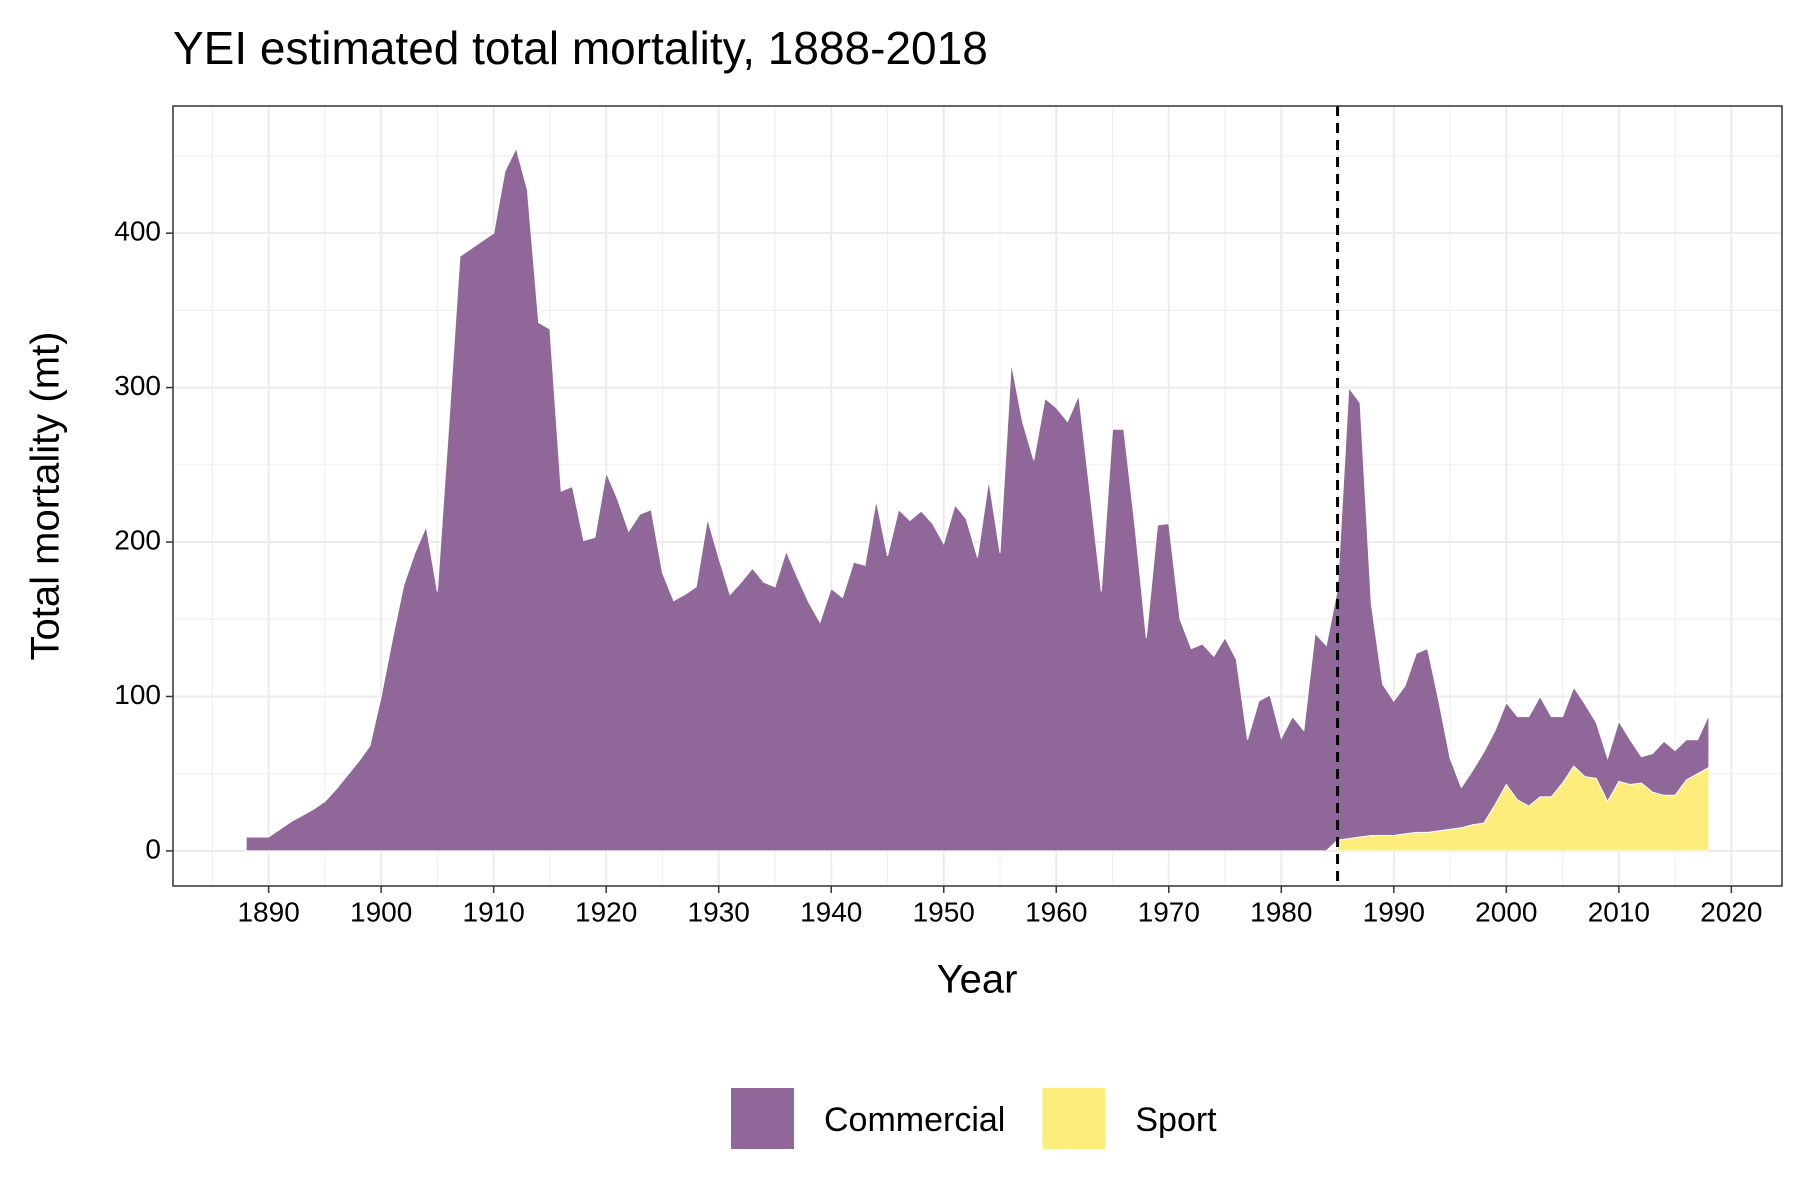 The width and height of the screenshot is (1800, 1200). I want to click on legend-label: Commercial, so click(914, 1120).